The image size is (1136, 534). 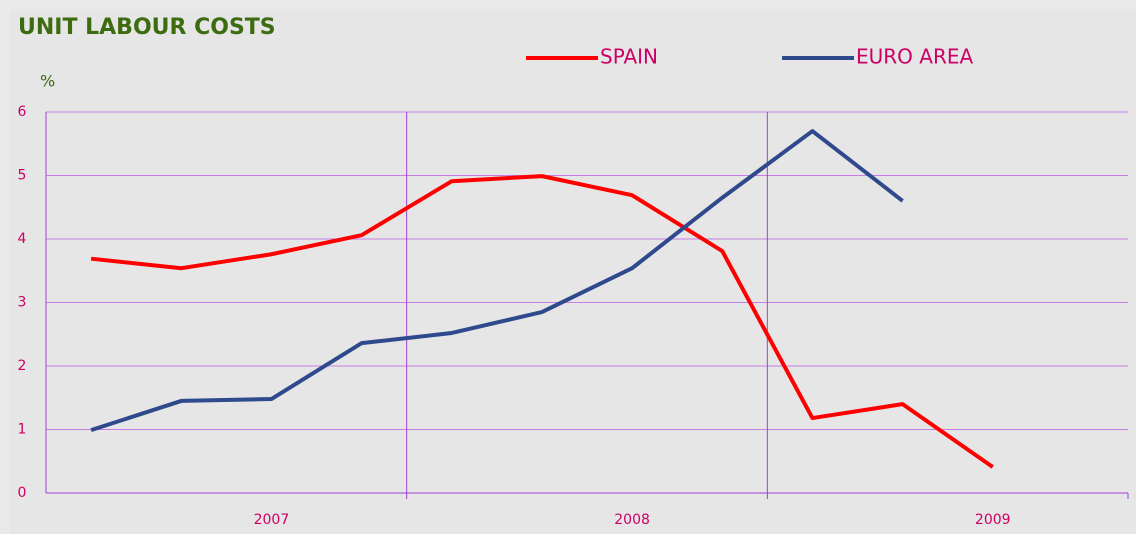 What do you see at coordinates (22, 239) in the screenshot?
I see `y-tick-label: 4` at bounding box center [22, 239].